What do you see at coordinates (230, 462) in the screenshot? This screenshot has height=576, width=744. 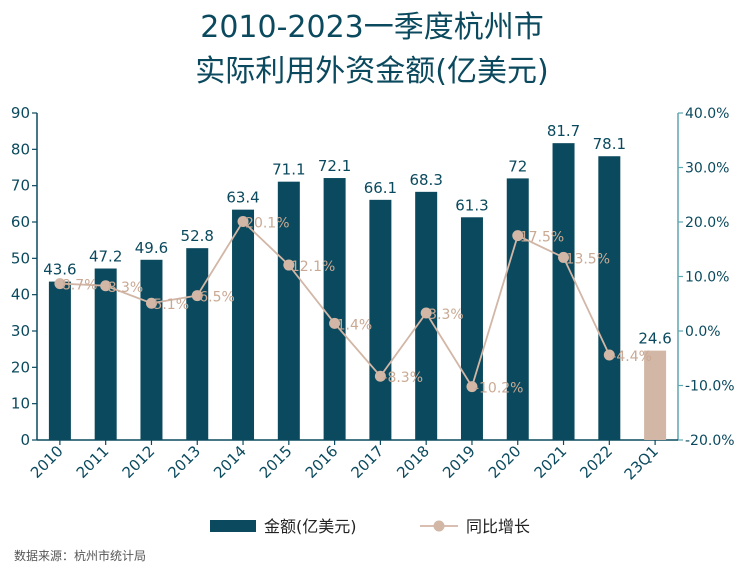 I see `x-axis-tick-label: 2014` at bounding box center [230, 462].